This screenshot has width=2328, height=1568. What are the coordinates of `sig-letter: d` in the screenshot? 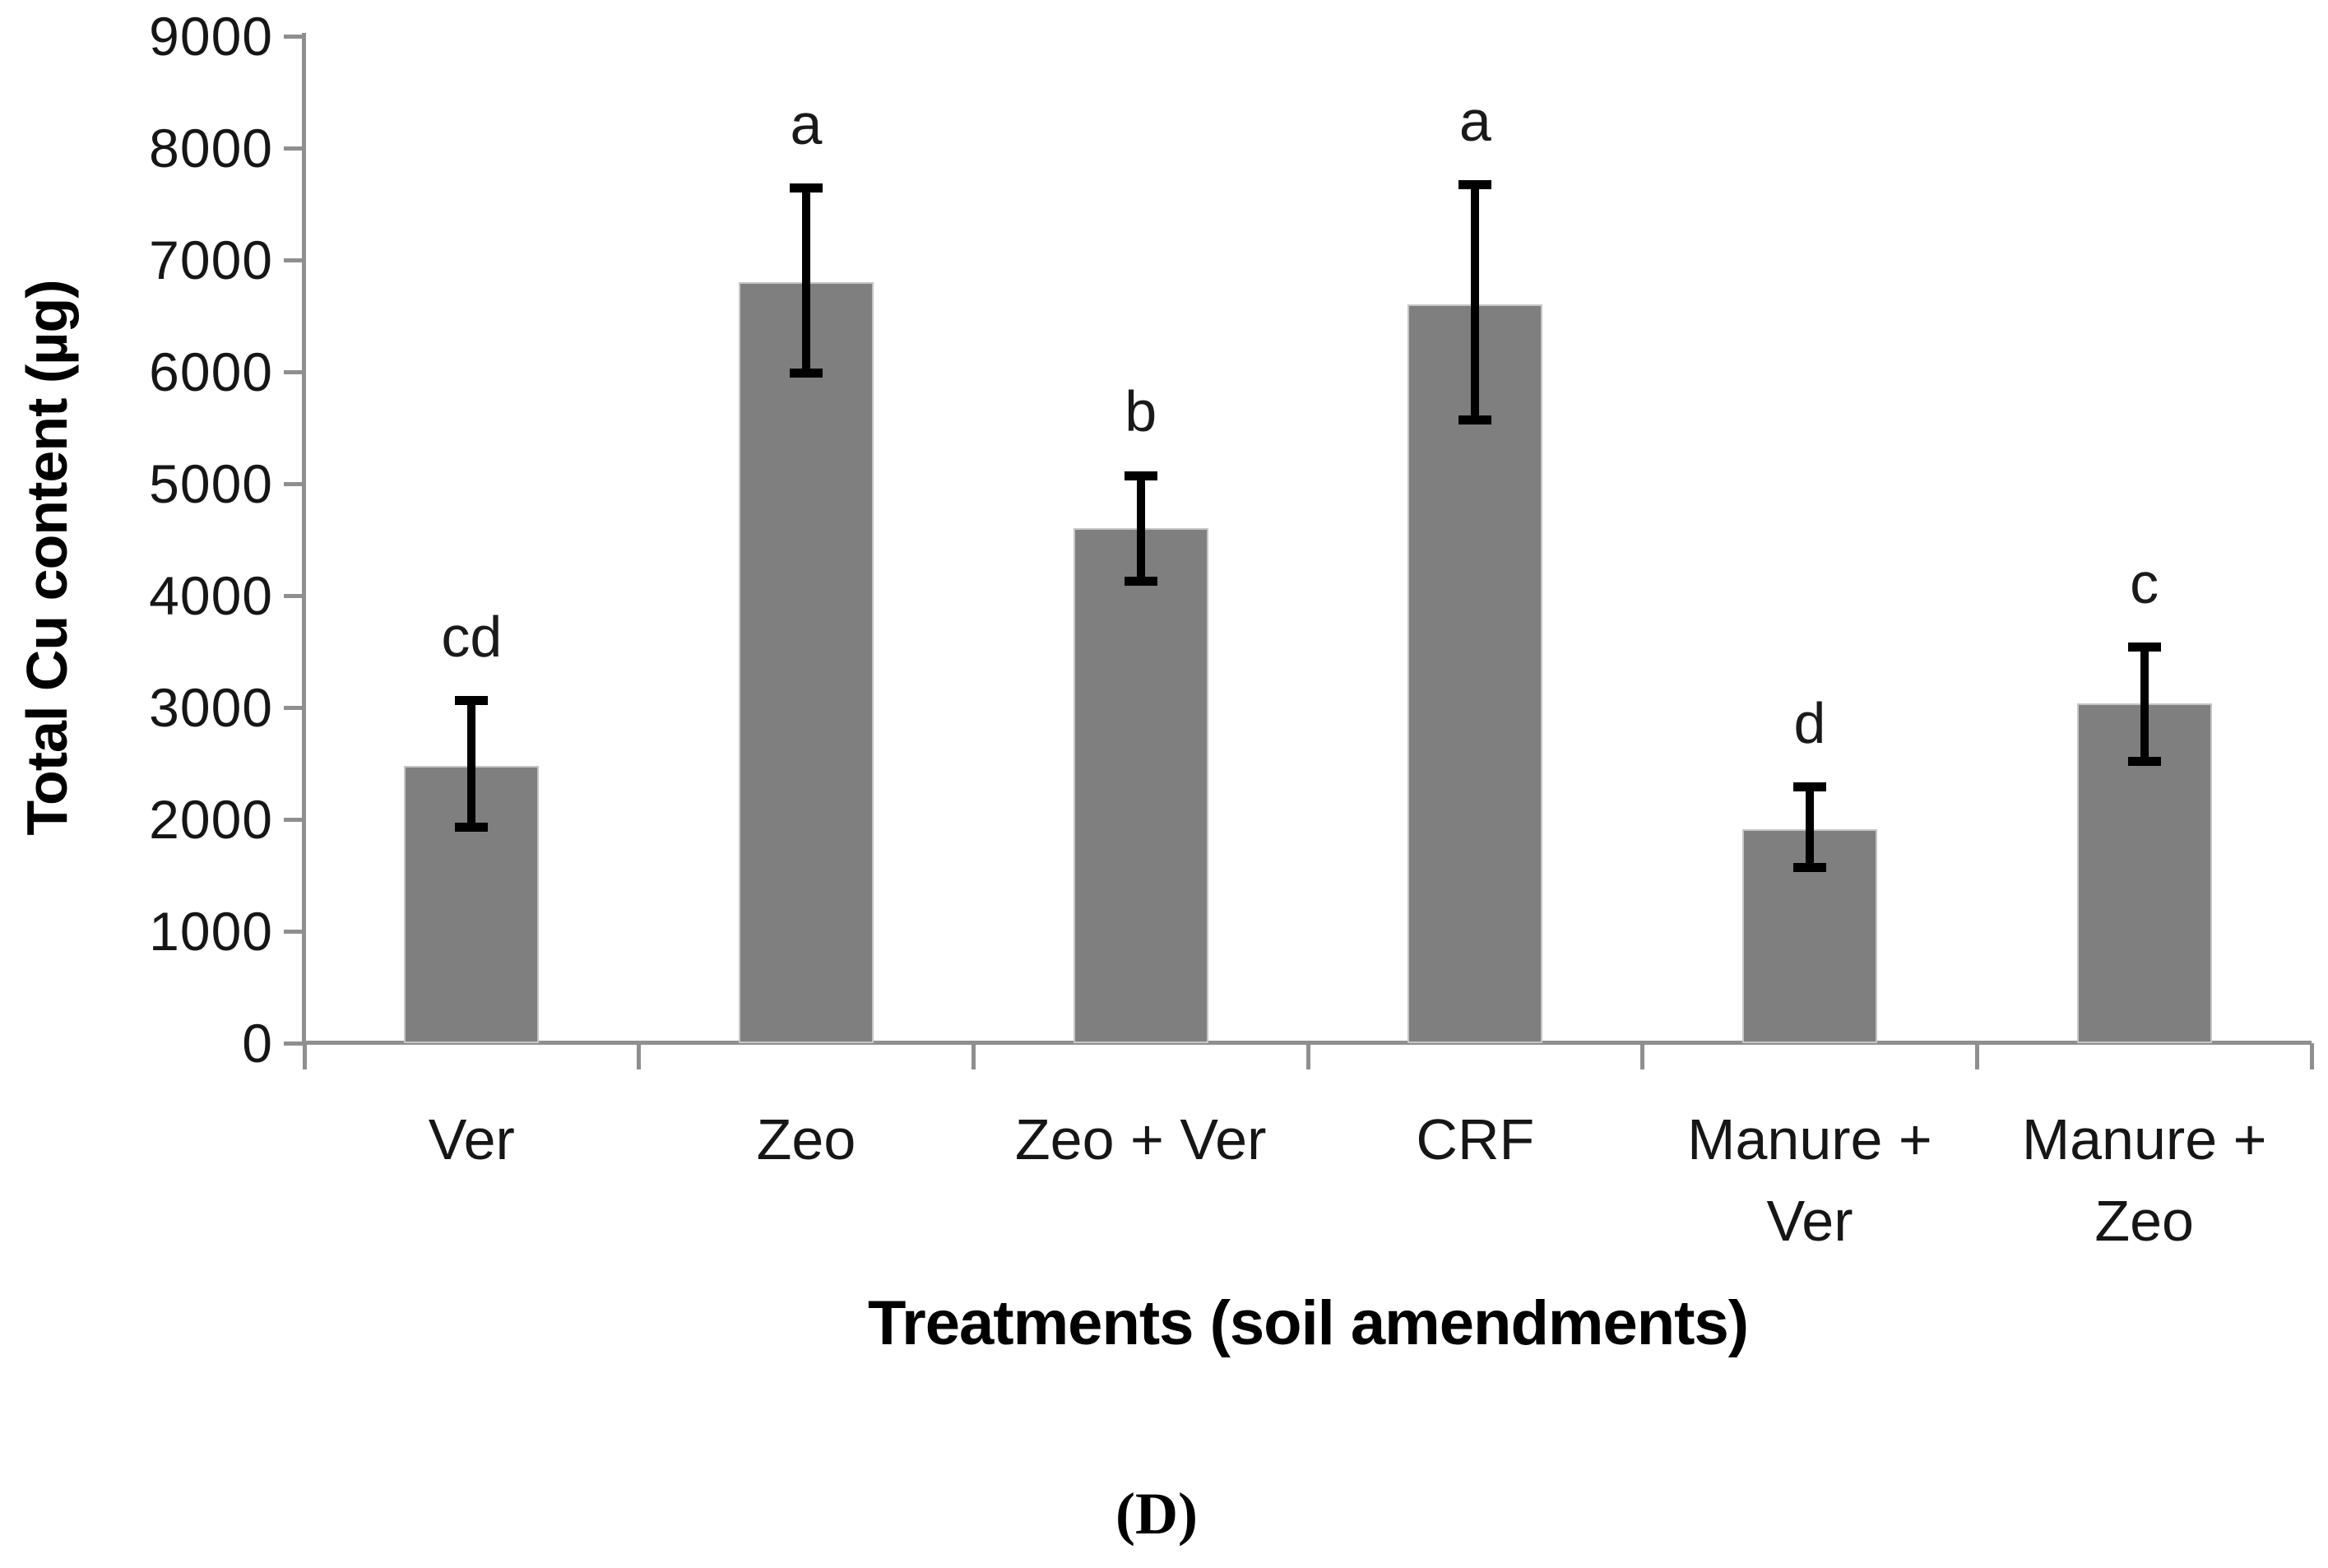 It's located at (1809, 722).